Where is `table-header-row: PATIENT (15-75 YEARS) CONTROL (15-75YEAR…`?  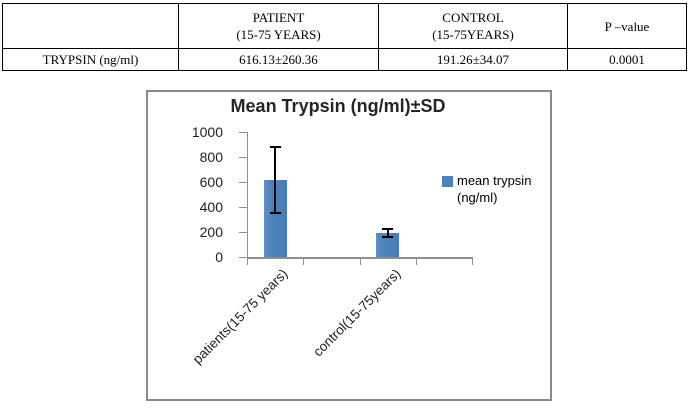
table-header-row: PATIENT (15-75 YEARS) CONTROL (15-75YEAR… is located at coordinates (344, 26).